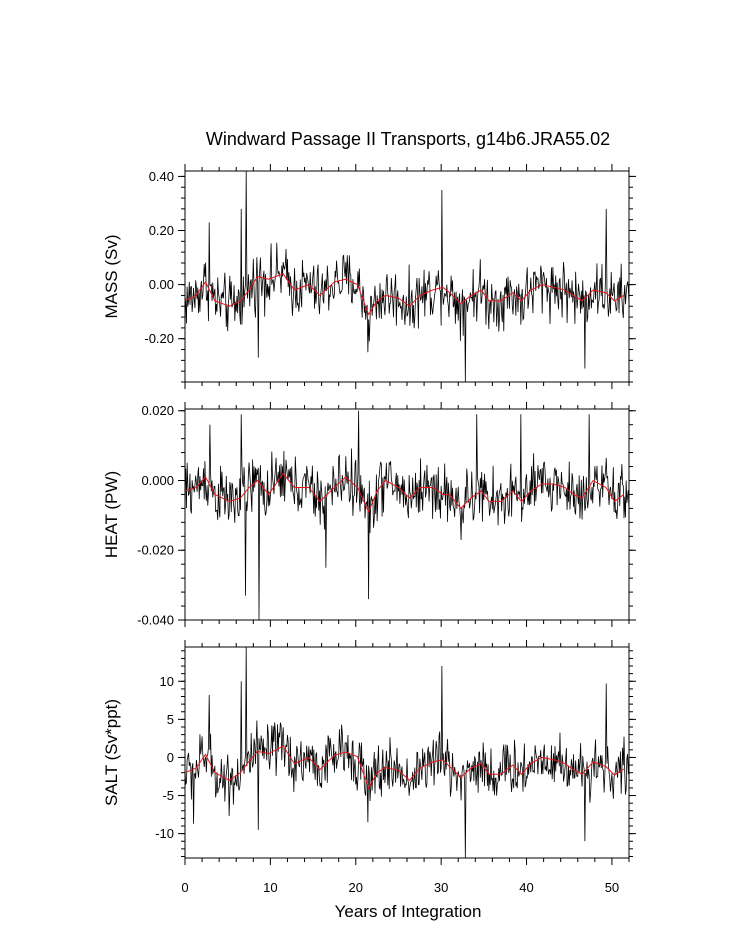 This screenshot has height=945, width=733. Describe the element at coordinates (168, 795) in the screenshot. I see `y-tick-label: -5` at that location.